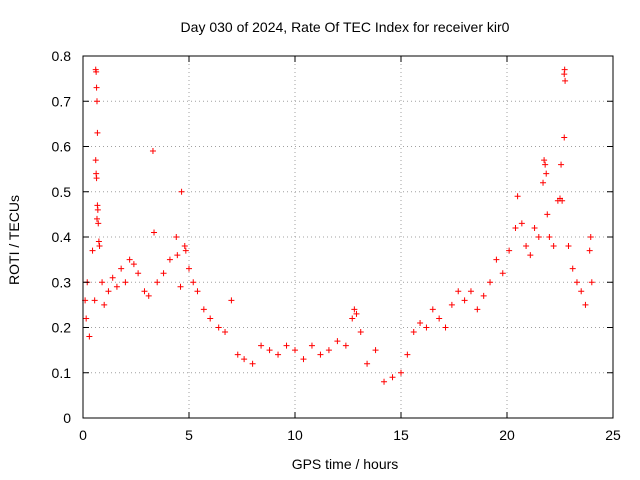 The height and width of the screenshot is (480, 640). What do you see at coordinates (62, 192) in the screenshot?
I see `y-tick-label: 0.5` at bounding box center [62, 192].